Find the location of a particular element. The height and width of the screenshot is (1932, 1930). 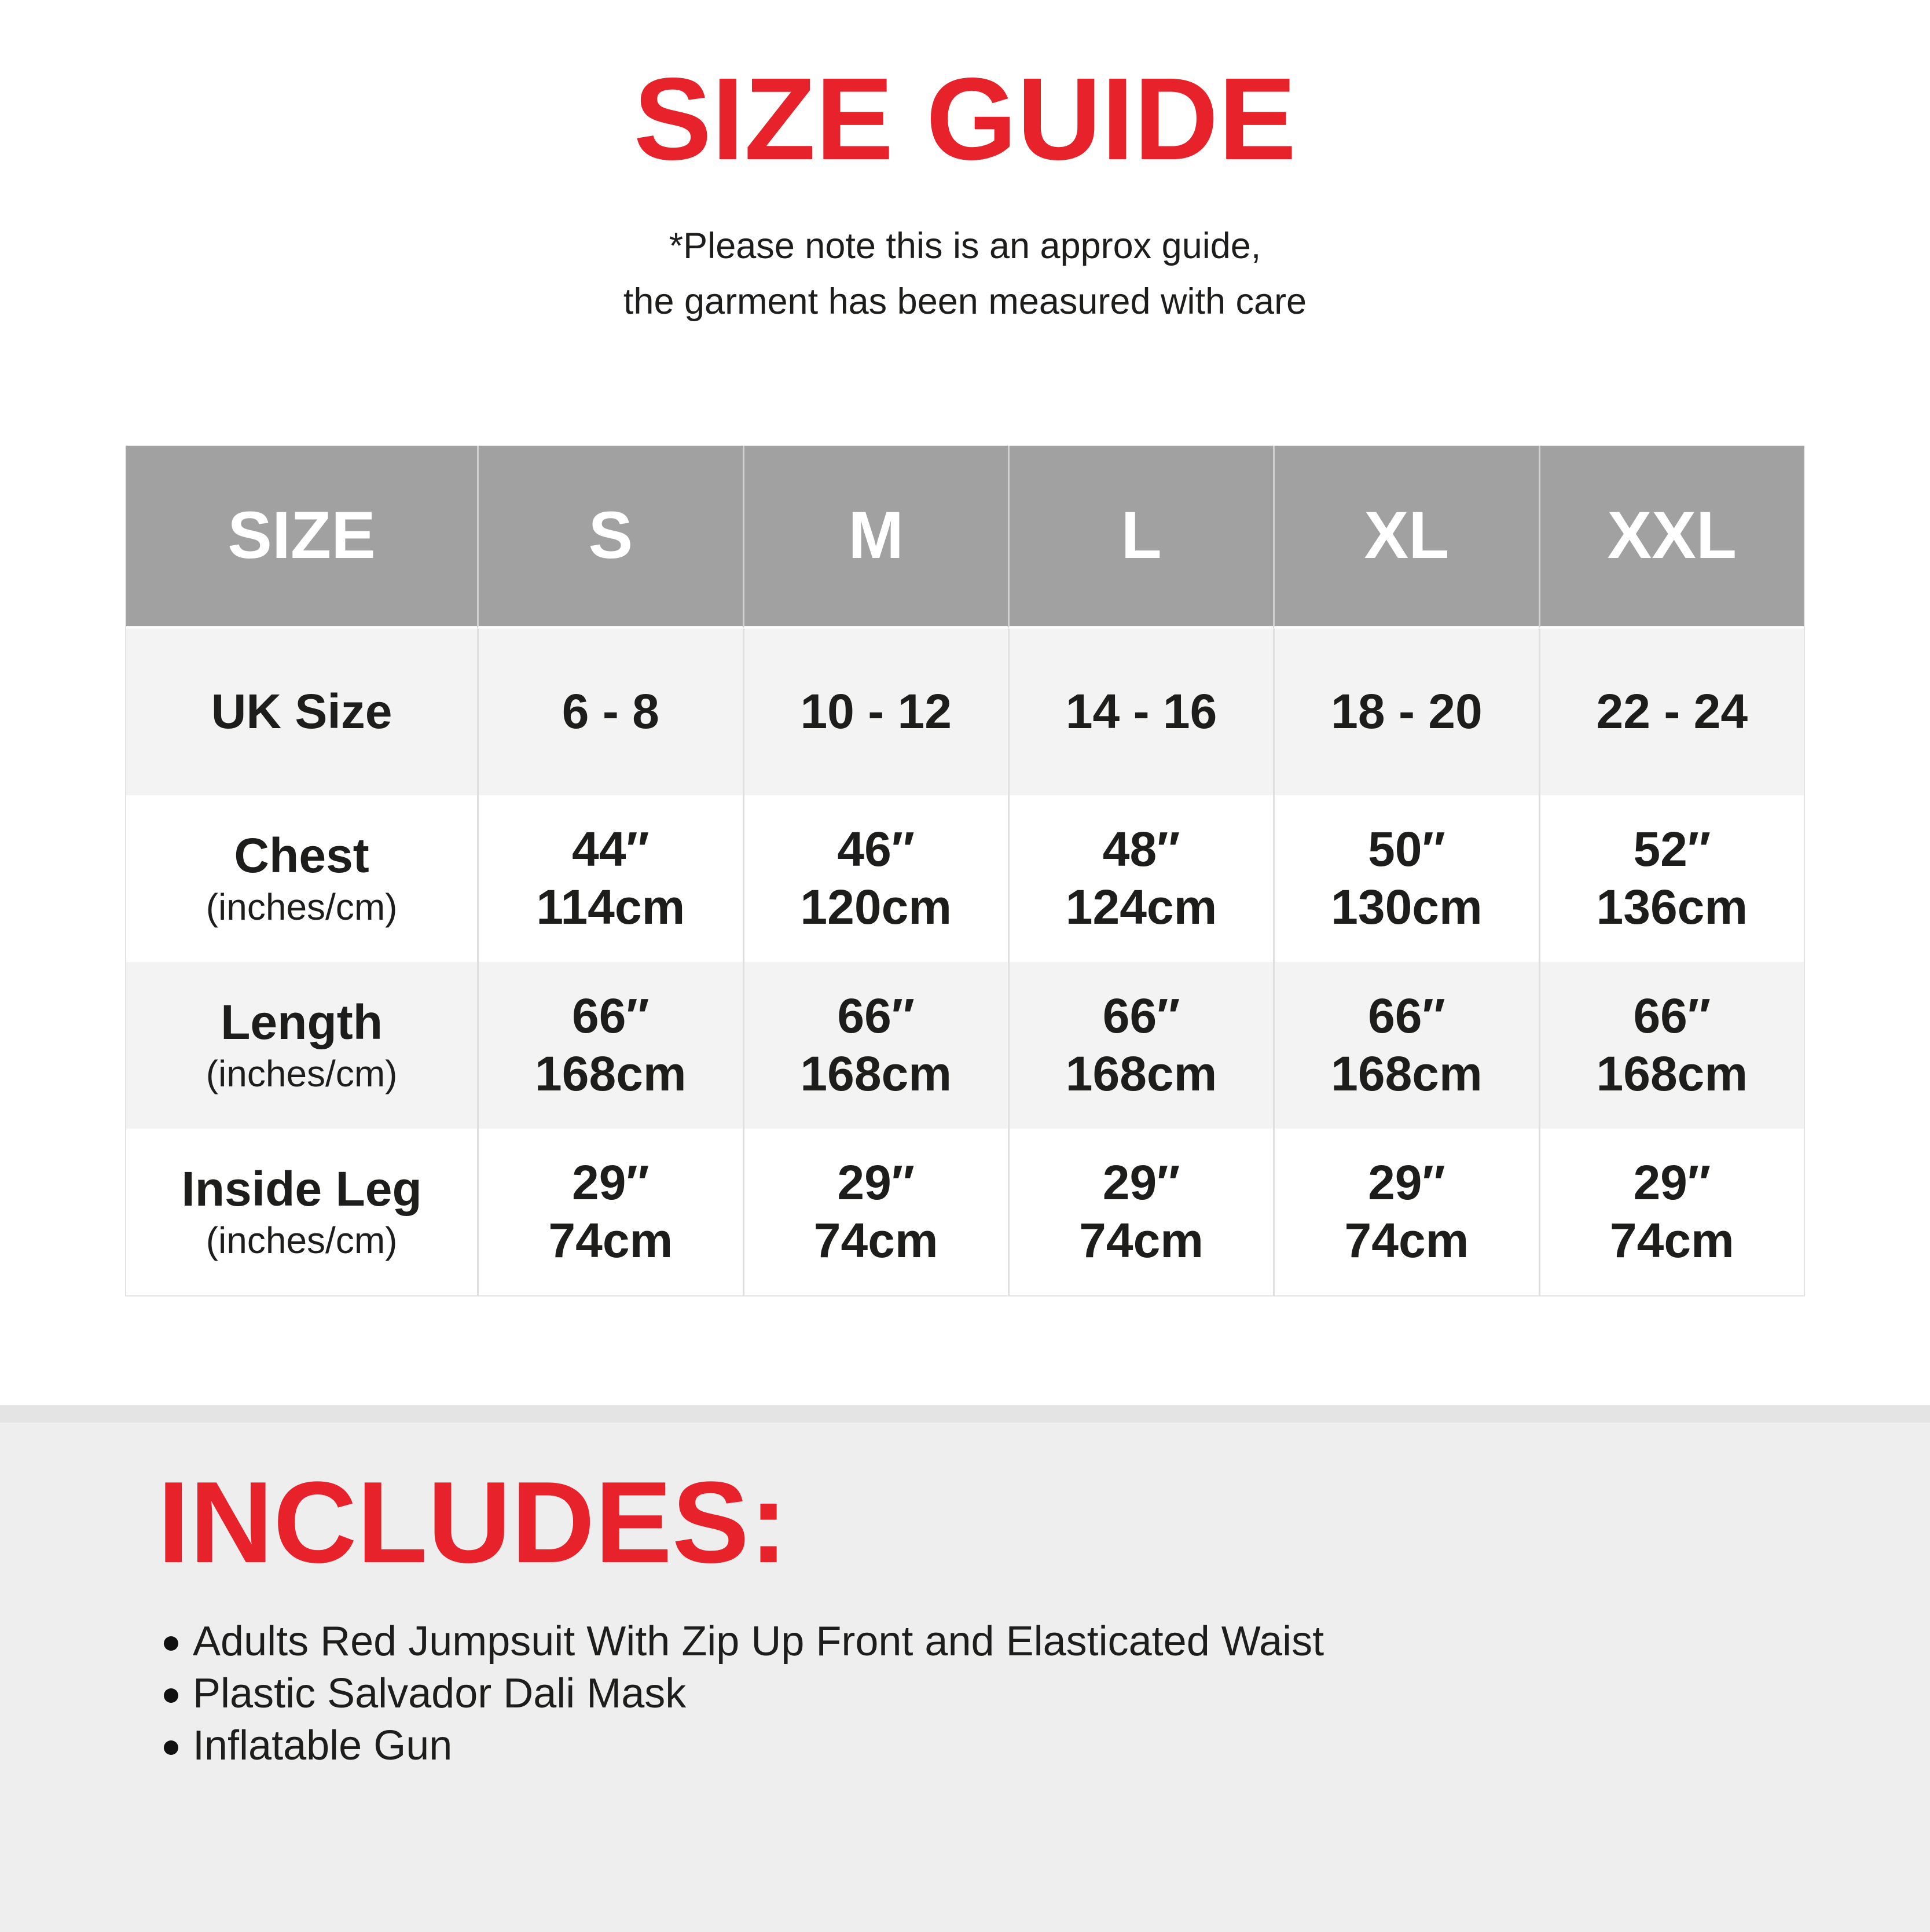

value-inches: 50″ is located at coordinates (1406, 849).